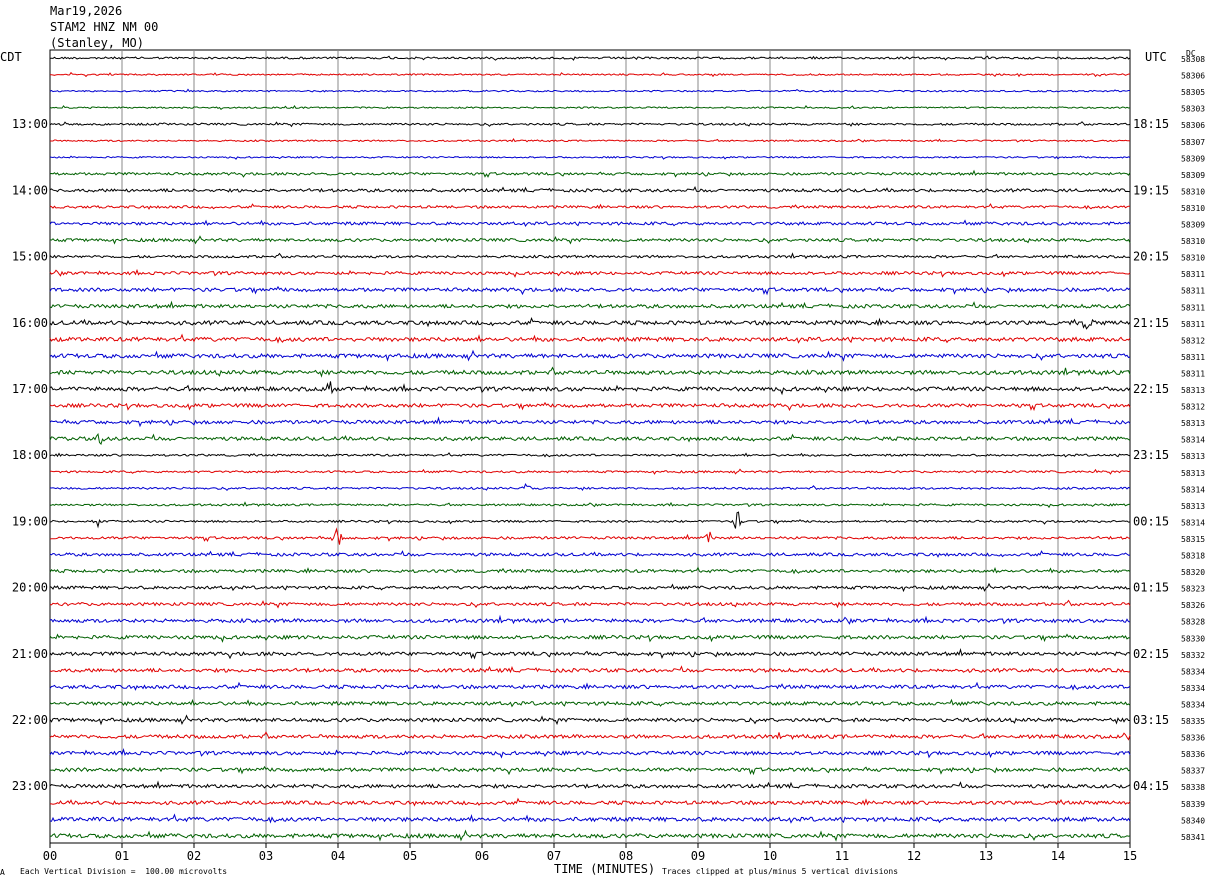 This screenshot has height=886, width=1210. I want to click on x-tick-label: 09, so click(698, 856).